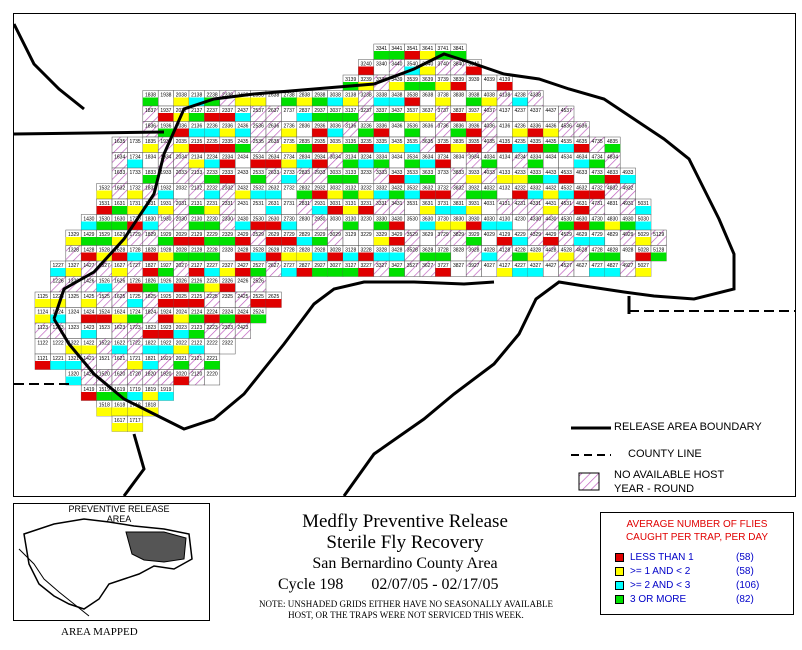 The height and width of the screenshot is (650, 802). What do you see at coordinates (335, 111) in the screenshot?
I see `grid-cell-label: 3037` at bounding box center [335, 111].